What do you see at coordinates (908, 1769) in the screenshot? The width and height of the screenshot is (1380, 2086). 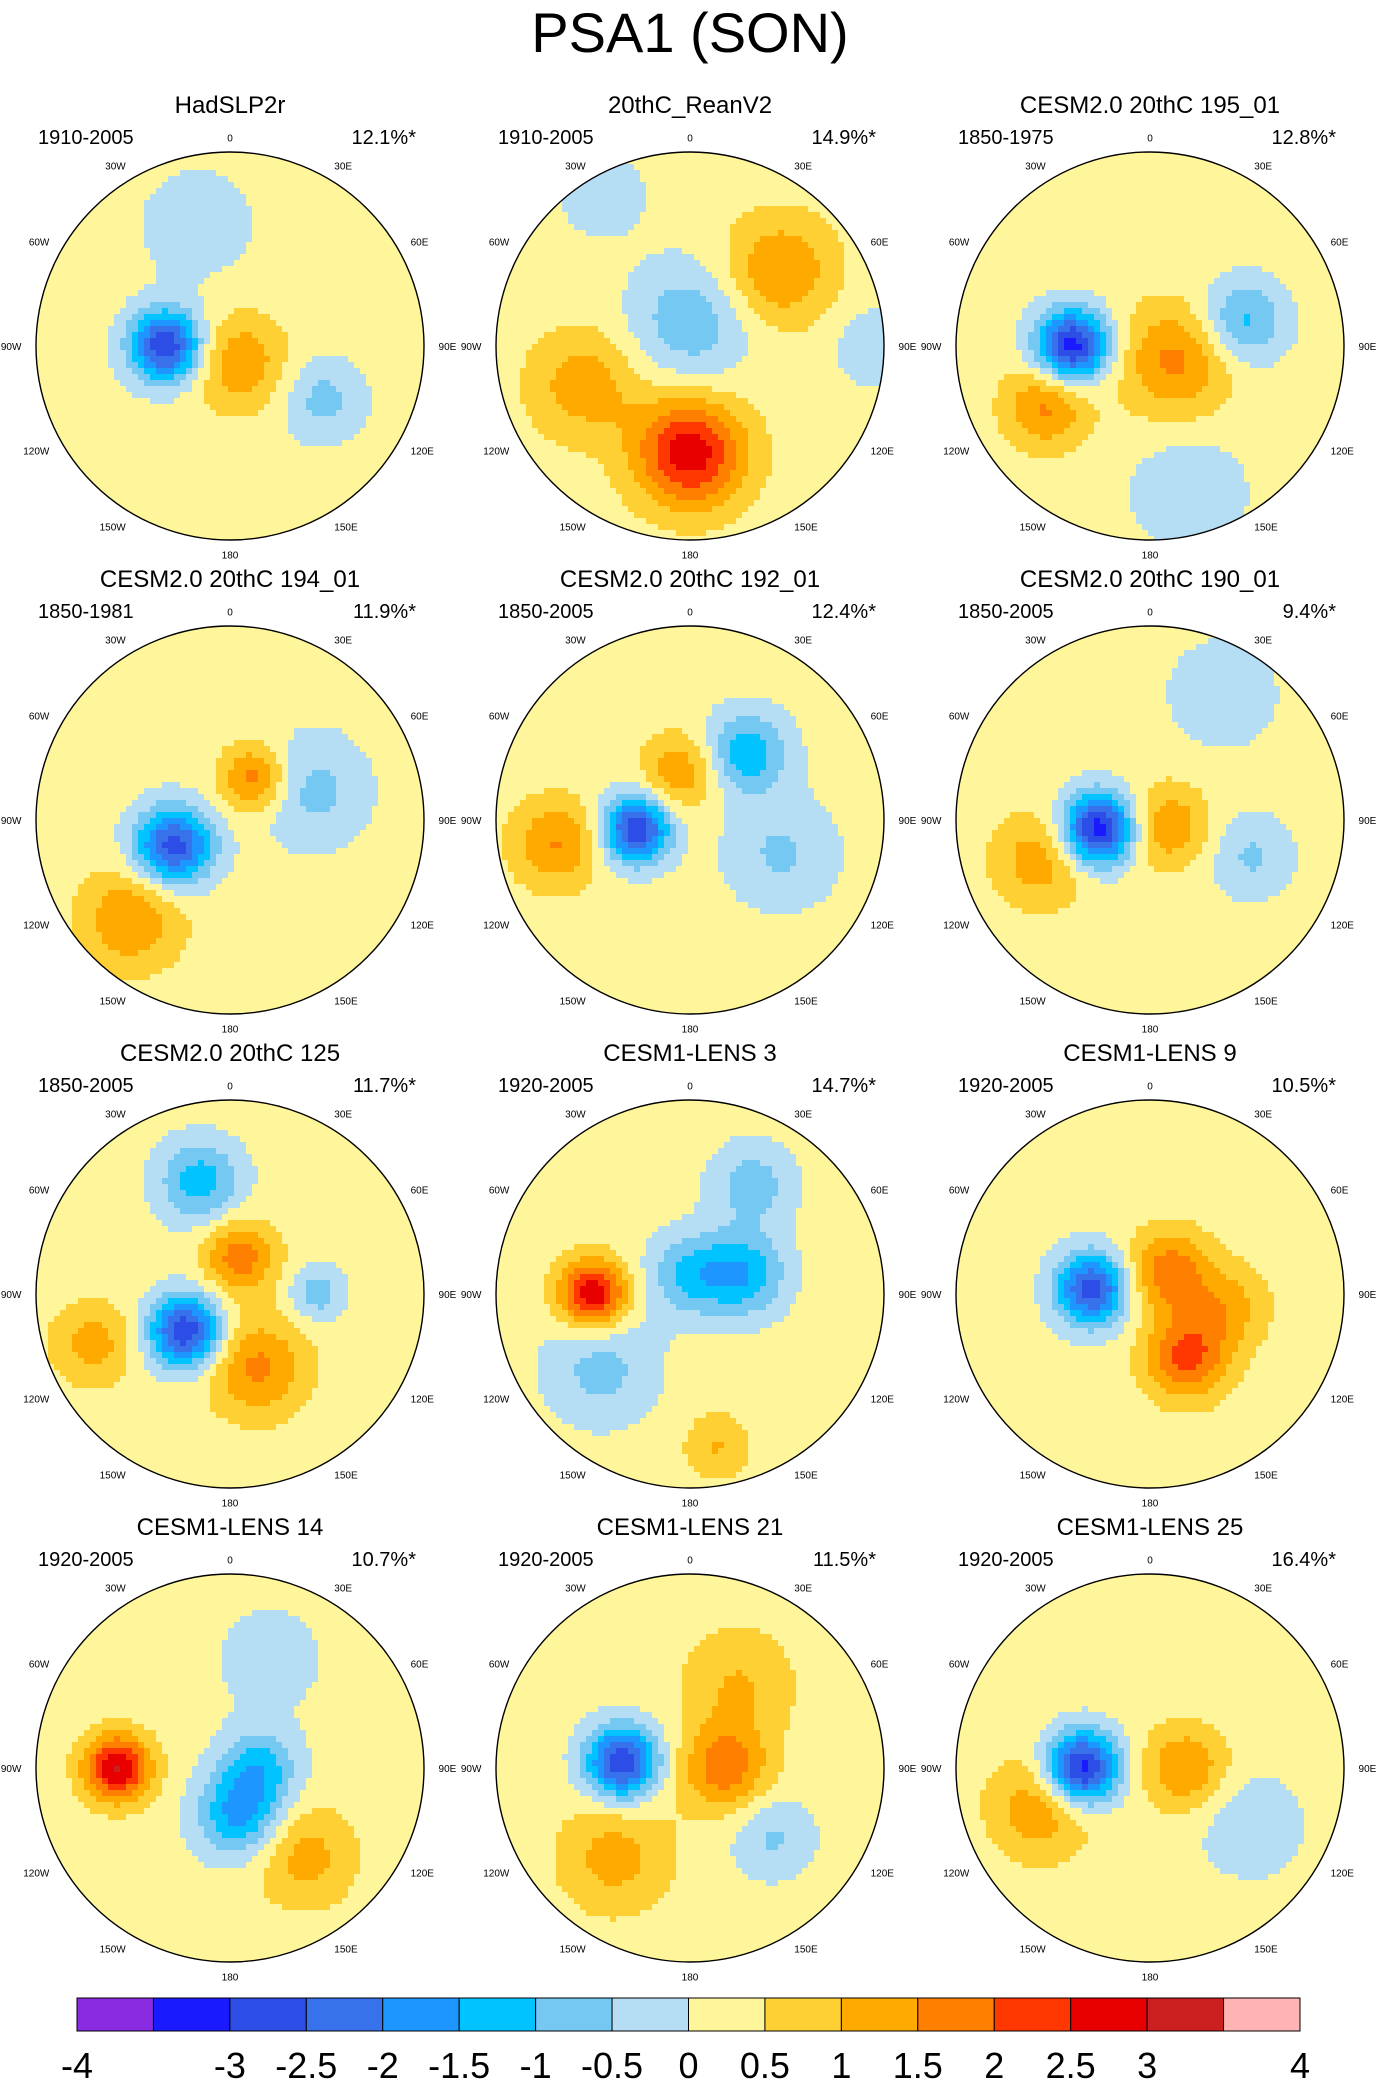 I see `lon-label: 90E` at bounding box center [908, 1769].